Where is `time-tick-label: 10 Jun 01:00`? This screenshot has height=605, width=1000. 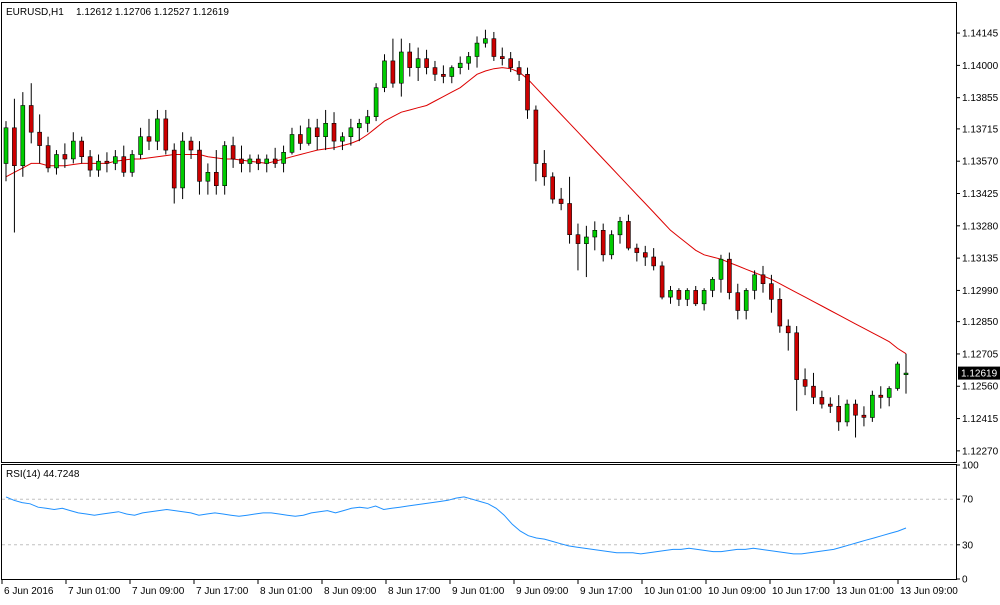
time-tick-label: 10 Jun 01:00 is located at coordinates (673, 591).